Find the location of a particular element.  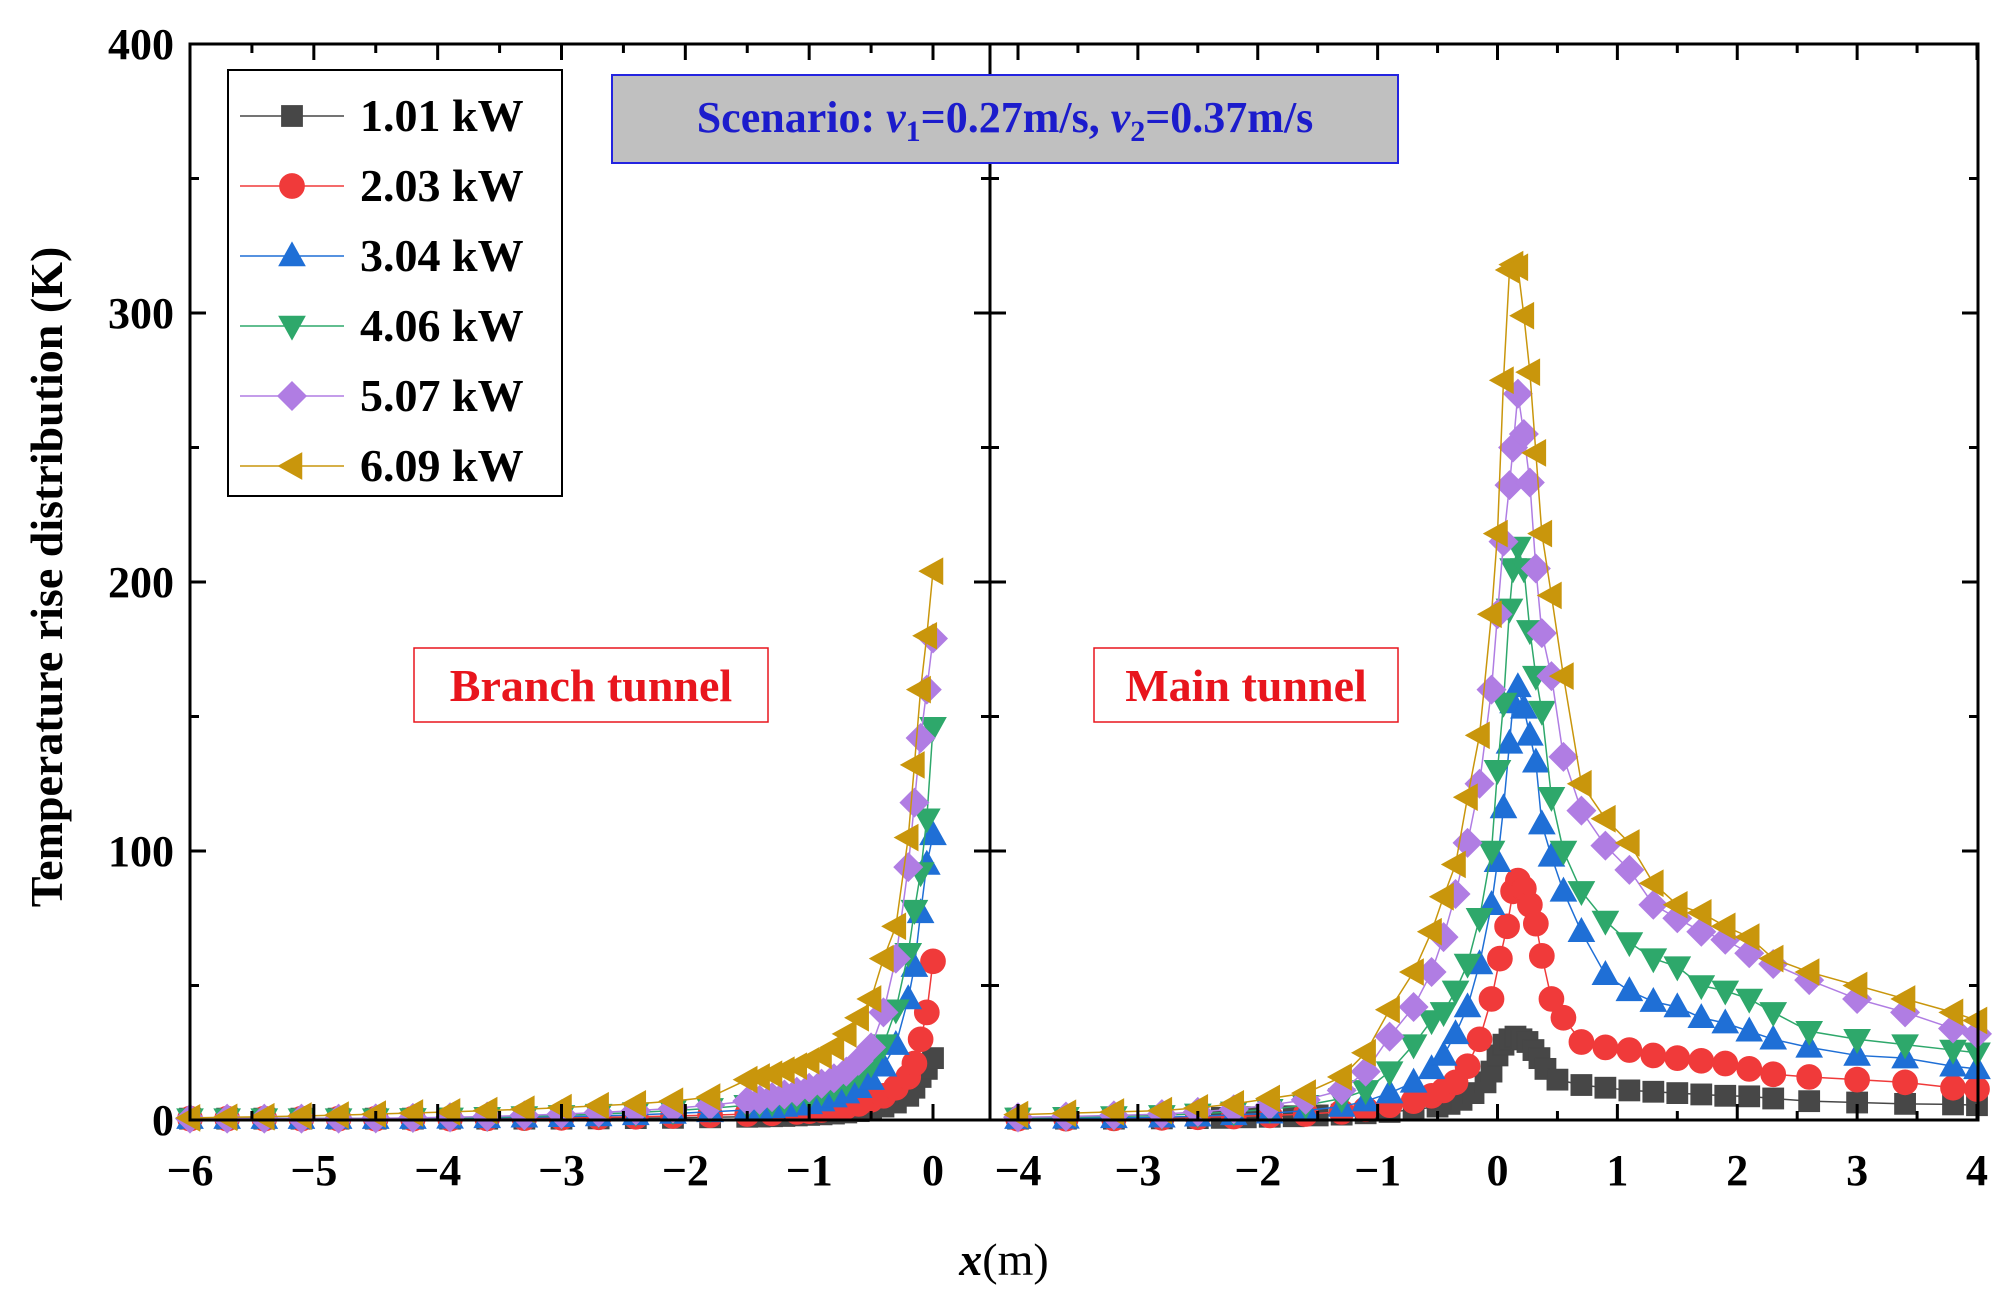

legend-item: 6.09 kW is located at coordinates (382, 465).